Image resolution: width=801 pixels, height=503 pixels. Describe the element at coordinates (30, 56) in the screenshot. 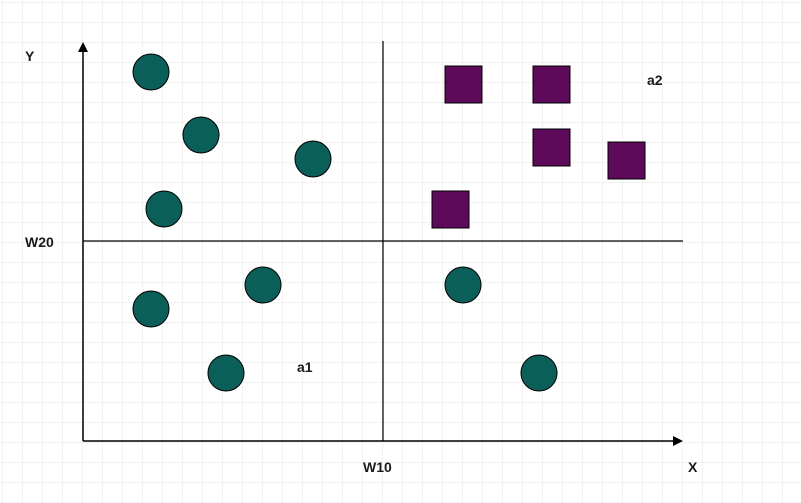

I see `y-axis-label: Y` at that location.